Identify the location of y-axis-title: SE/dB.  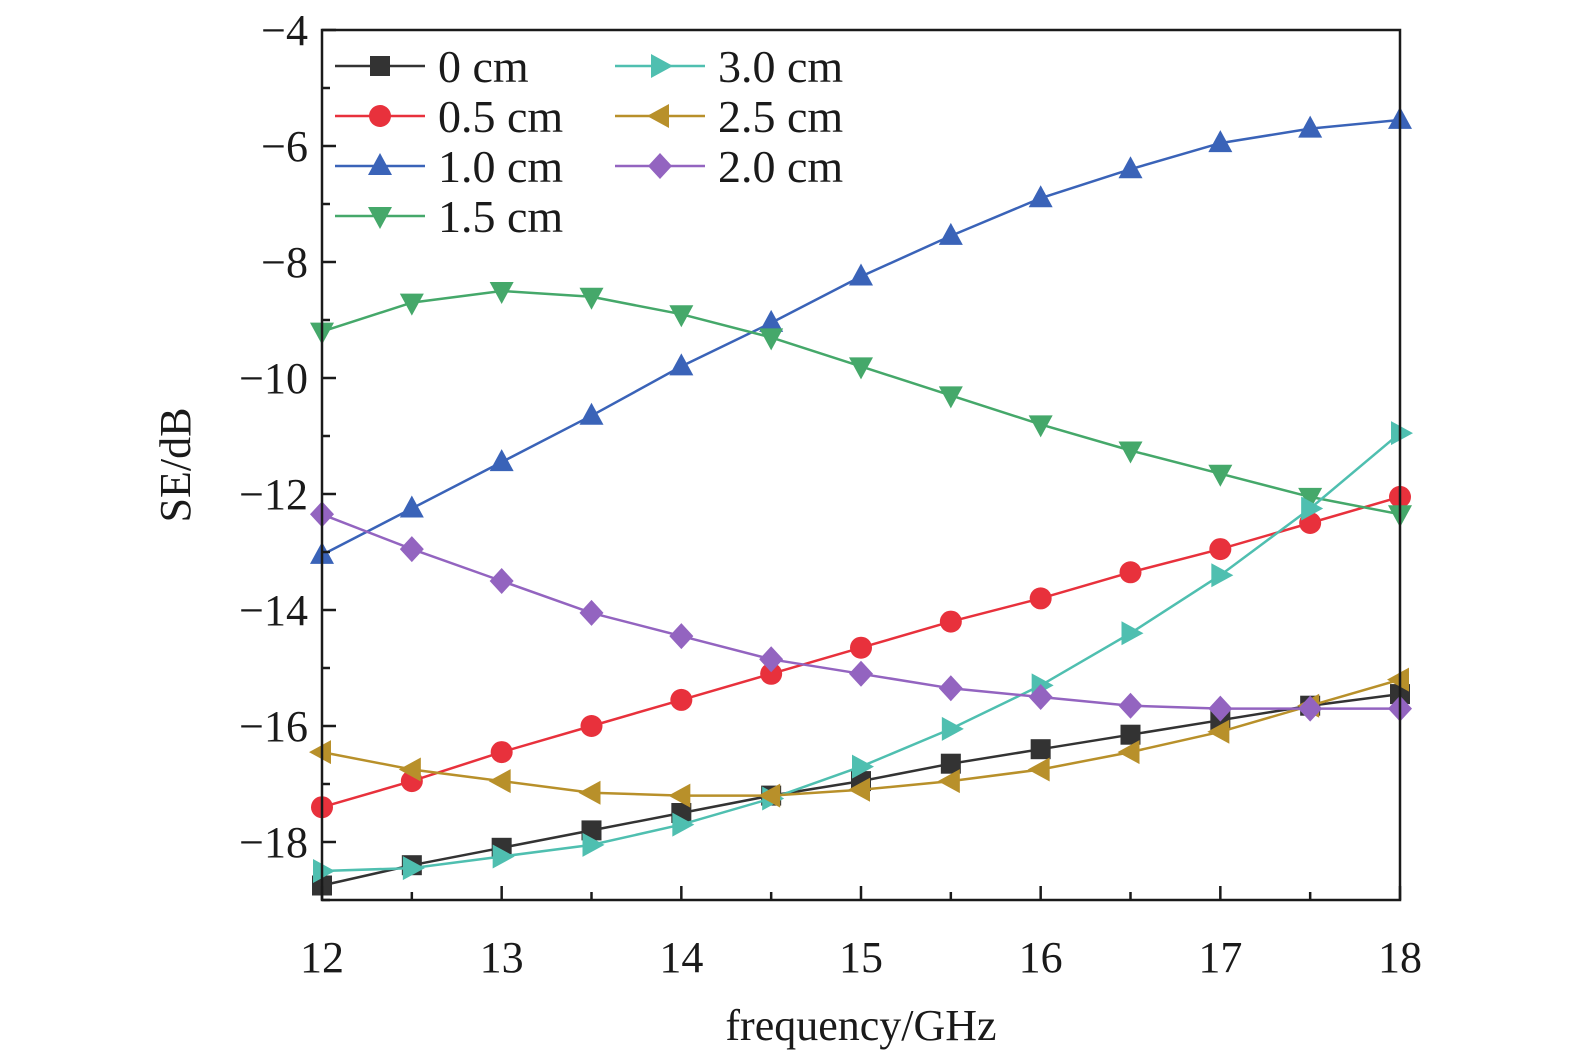
(175, 465).